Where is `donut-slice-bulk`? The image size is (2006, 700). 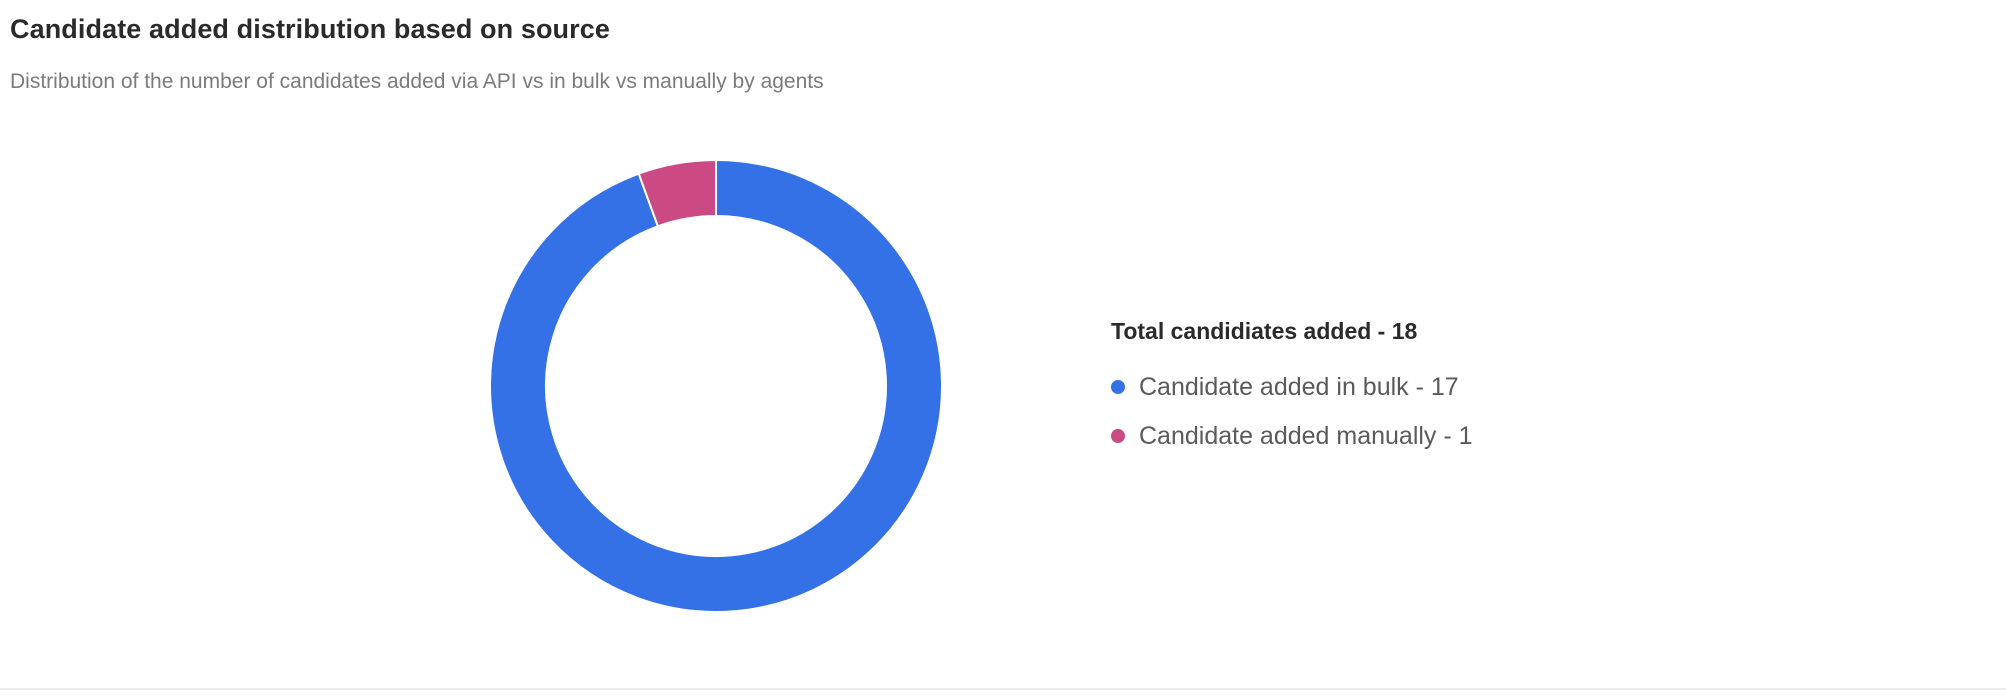
donut-slice-bulk is located at coordinates (716, 386).